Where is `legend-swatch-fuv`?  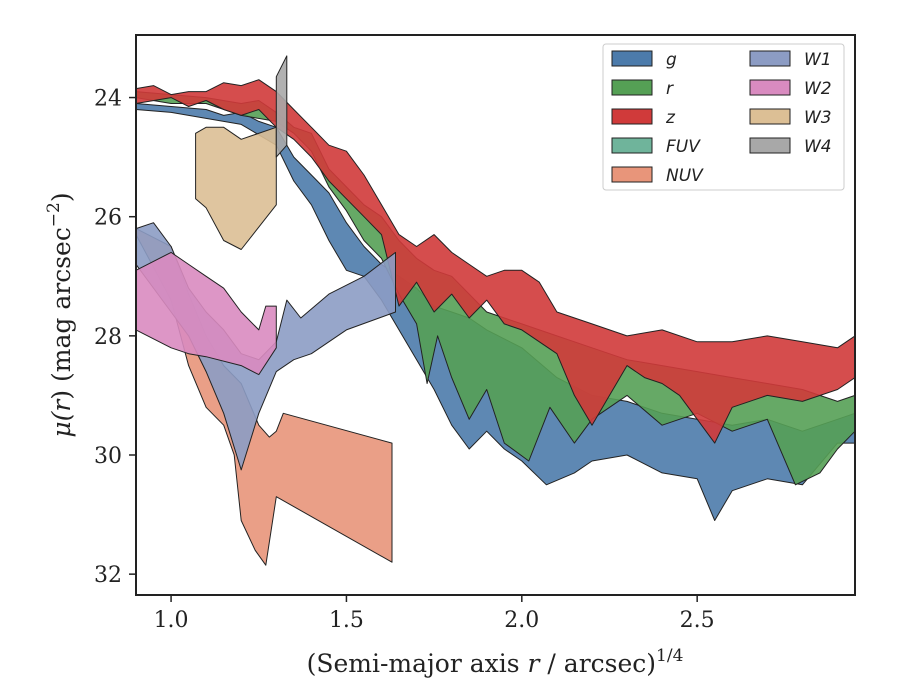 legend-swatch-fuv is located at coordinates (632, 145).